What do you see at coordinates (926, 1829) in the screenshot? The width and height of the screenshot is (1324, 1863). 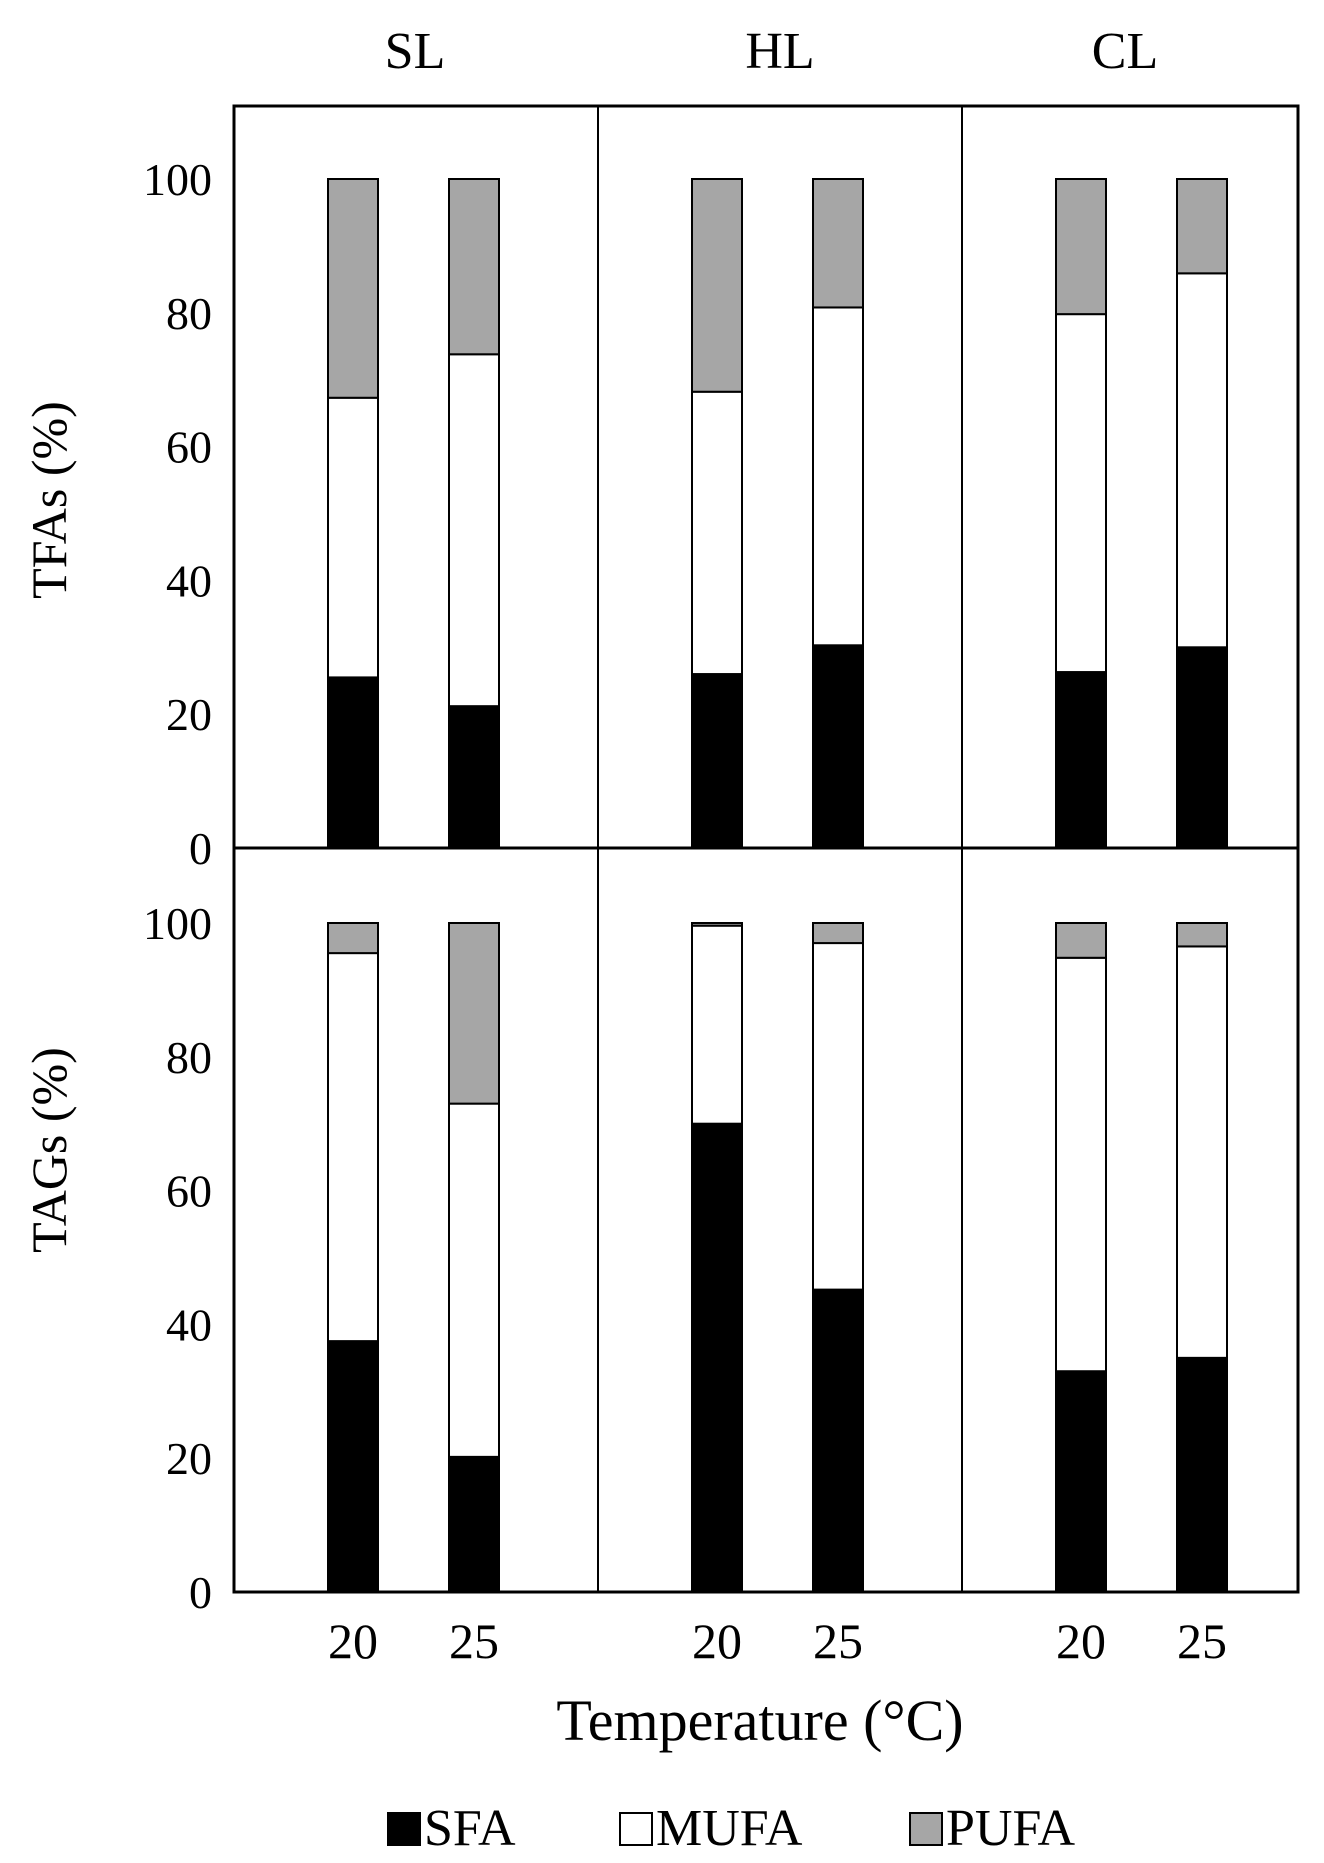 I see `legend-swatch-pufa` at bounding box center [926, 1829].